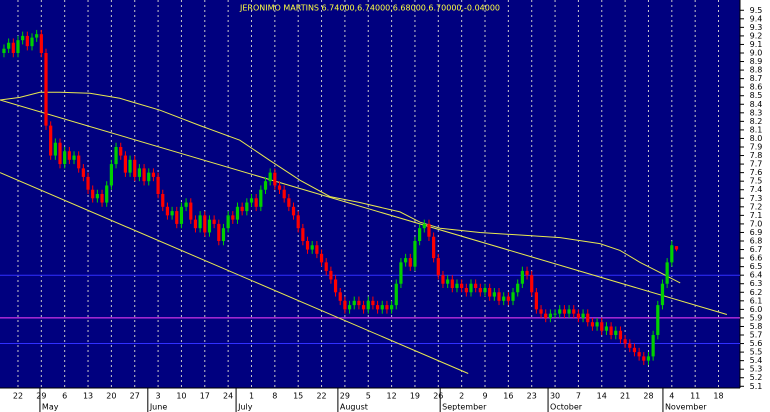 This screenshot has height=412, width=770. Describe the element at coordinates (756, 44) in the screenshot. I see `y-tick-label: 9.1` at that location.